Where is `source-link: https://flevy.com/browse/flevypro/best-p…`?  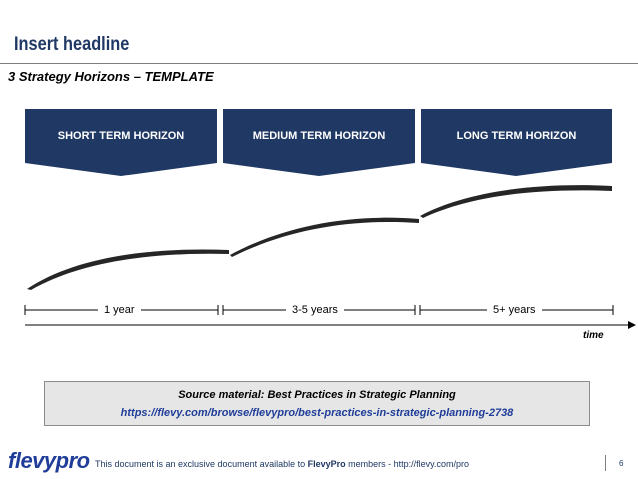 source-link: https://flevy.com/browse/flevypro/best-p… is located at coordinates (317, 413).